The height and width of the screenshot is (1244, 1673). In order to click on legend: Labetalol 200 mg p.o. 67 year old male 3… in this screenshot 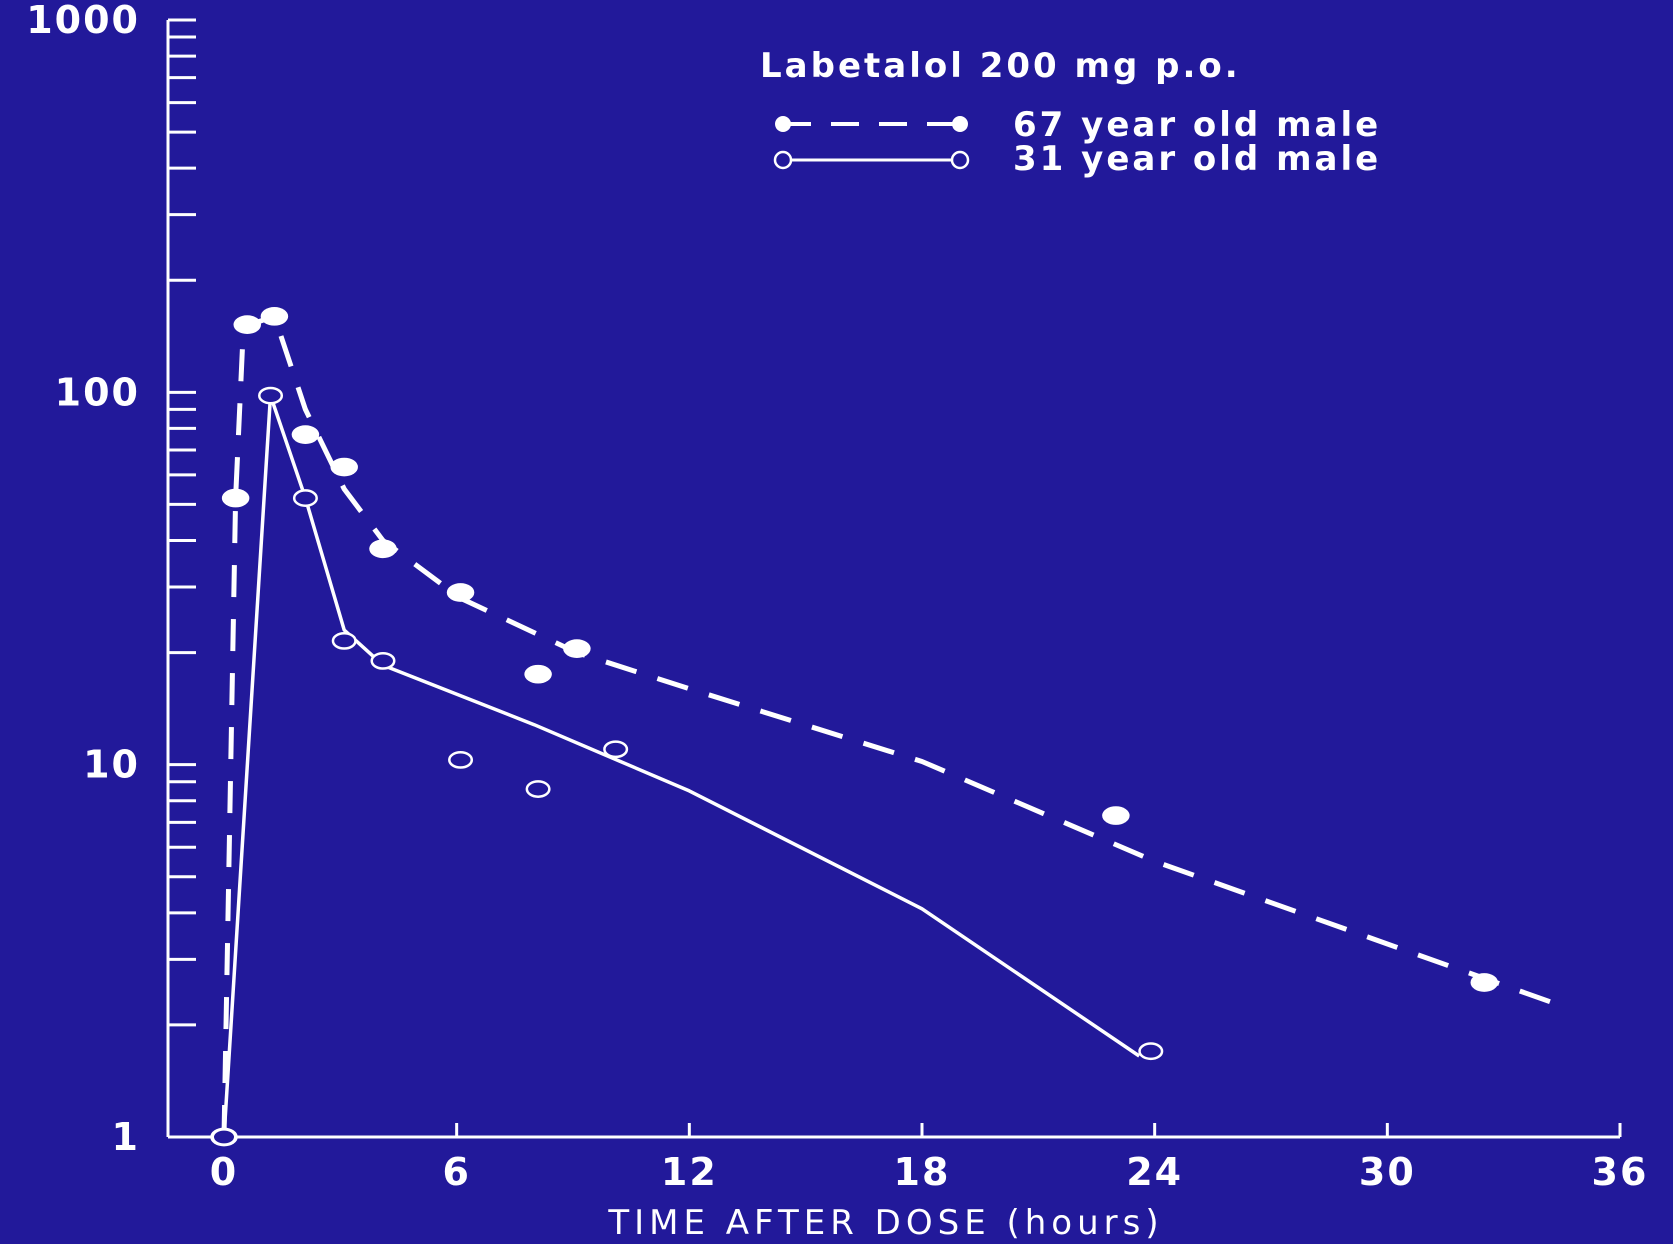, I will do `click(1070, 112)`.